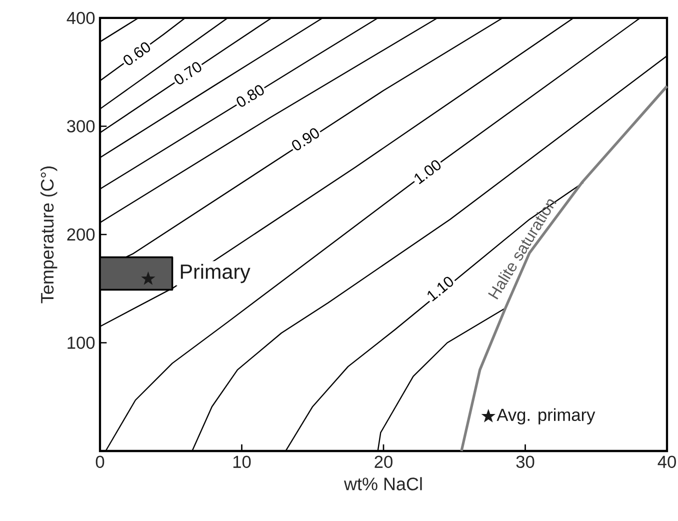 This screenshot has height=521, width=678. I want to click on y-tick-label: 100, so click(81, 342).